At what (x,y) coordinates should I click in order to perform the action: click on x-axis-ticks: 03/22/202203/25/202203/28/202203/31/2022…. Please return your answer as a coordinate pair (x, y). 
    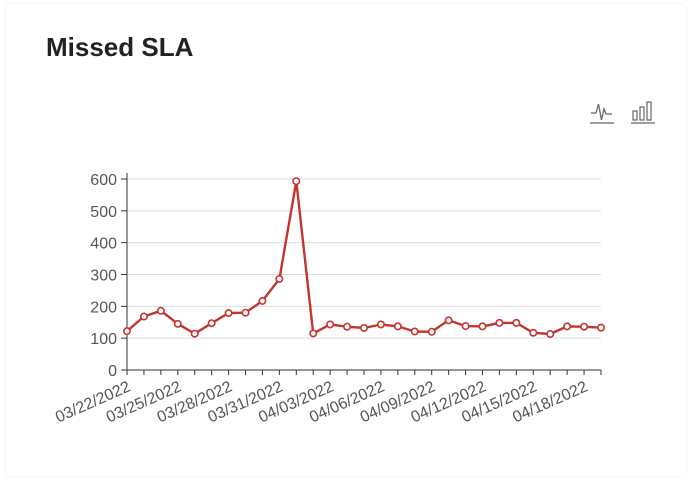
    Looking at the image, I should click on (327, 398).